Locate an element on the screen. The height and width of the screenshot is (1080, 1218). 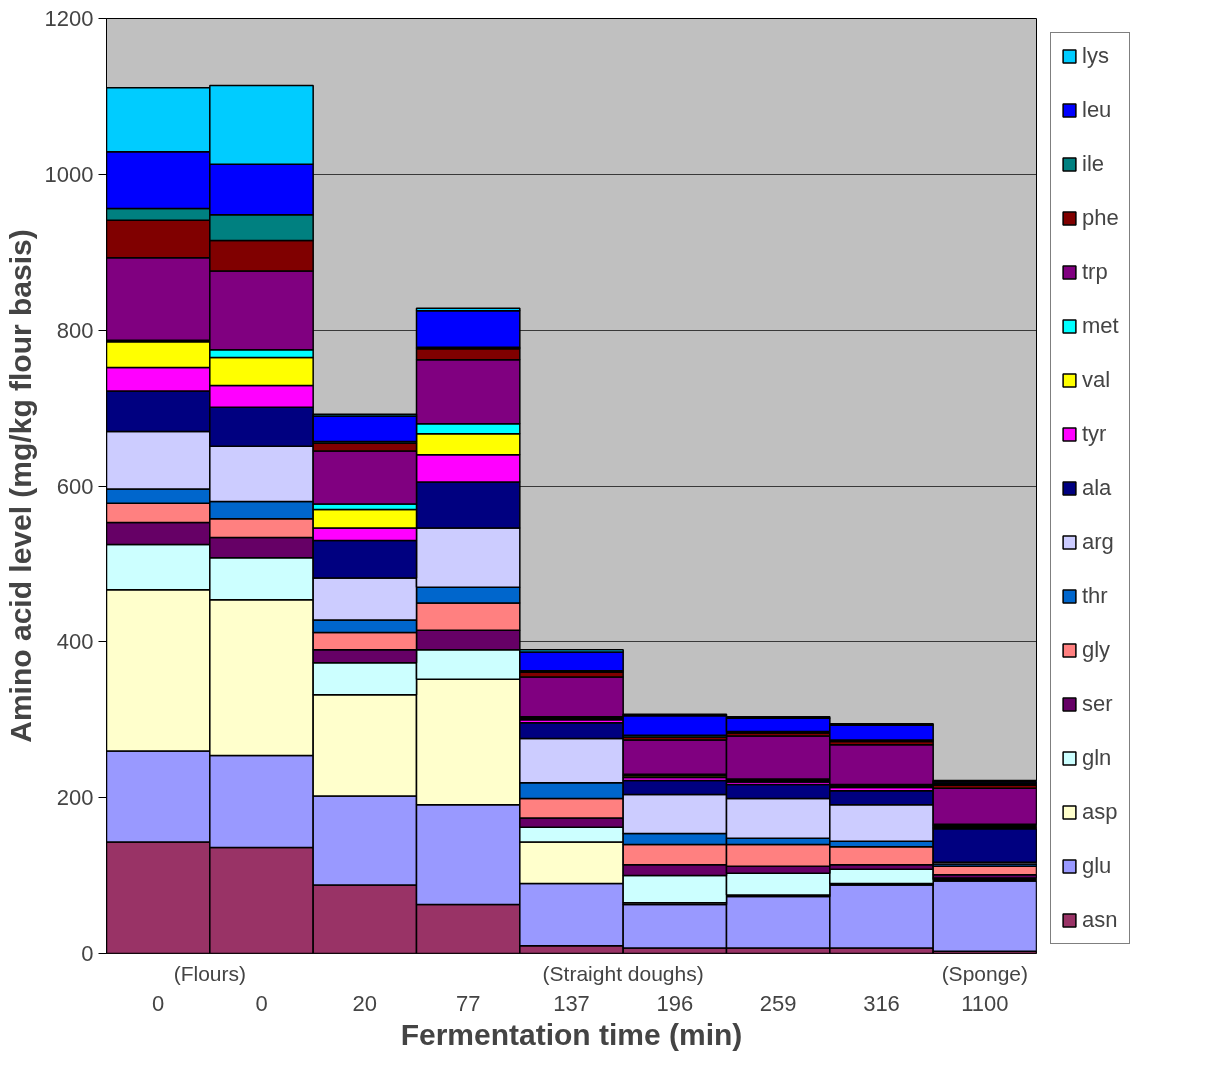
legend-label: arg is located at coordinates (1098, 542).